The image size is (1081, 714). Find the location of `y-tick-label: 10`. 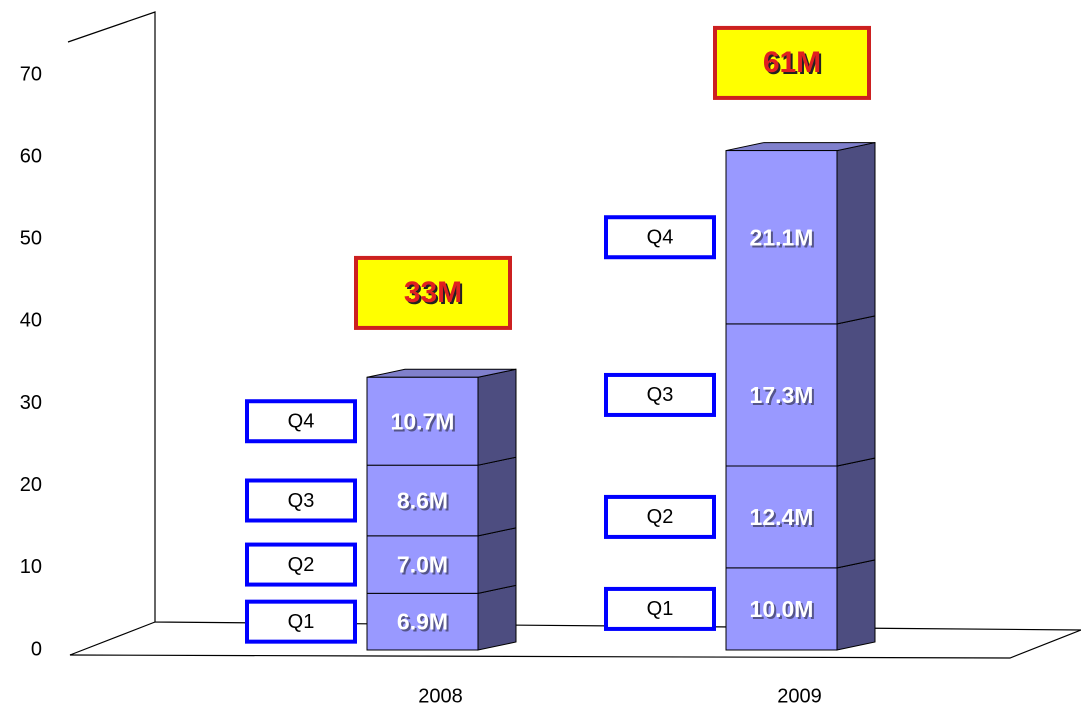

y-tick-label: 10 is located at coordinates (31, 567).